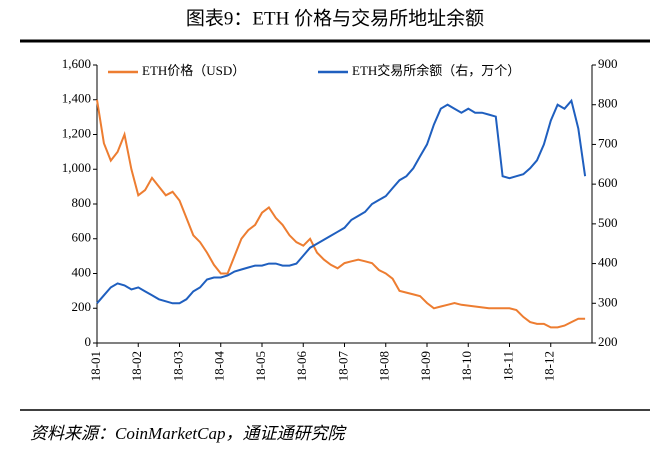 This screenshot has height=476, width=670. What do you see at coordinates (88, 341) in the screenshot?
I see `y-tick-label: 0` at bounding box center [88, 341].